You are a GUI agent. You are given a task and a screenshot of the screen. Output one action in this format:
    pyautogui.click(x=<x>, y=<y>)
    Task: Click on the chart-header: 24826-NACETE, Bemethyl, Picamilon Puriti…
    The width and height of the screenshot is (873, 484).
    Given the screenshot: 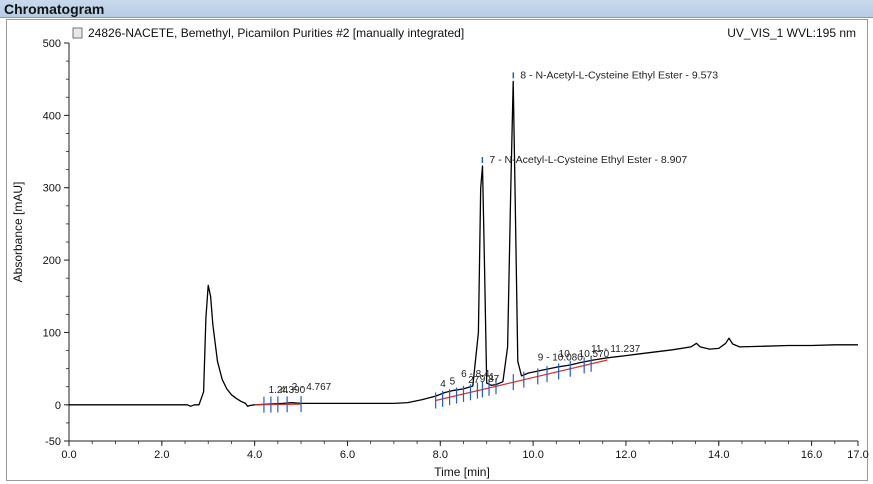 What is the action you would take?
    pyautogui.click(x=464, y=33)
    